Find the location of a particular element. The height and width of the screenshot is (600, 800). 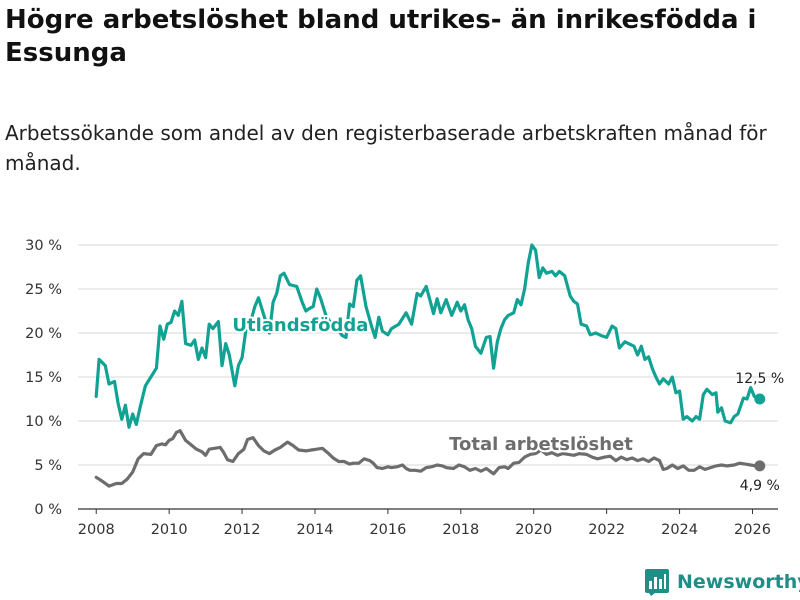

newsworthy-logo-icon is located at coordinates (657, 582).